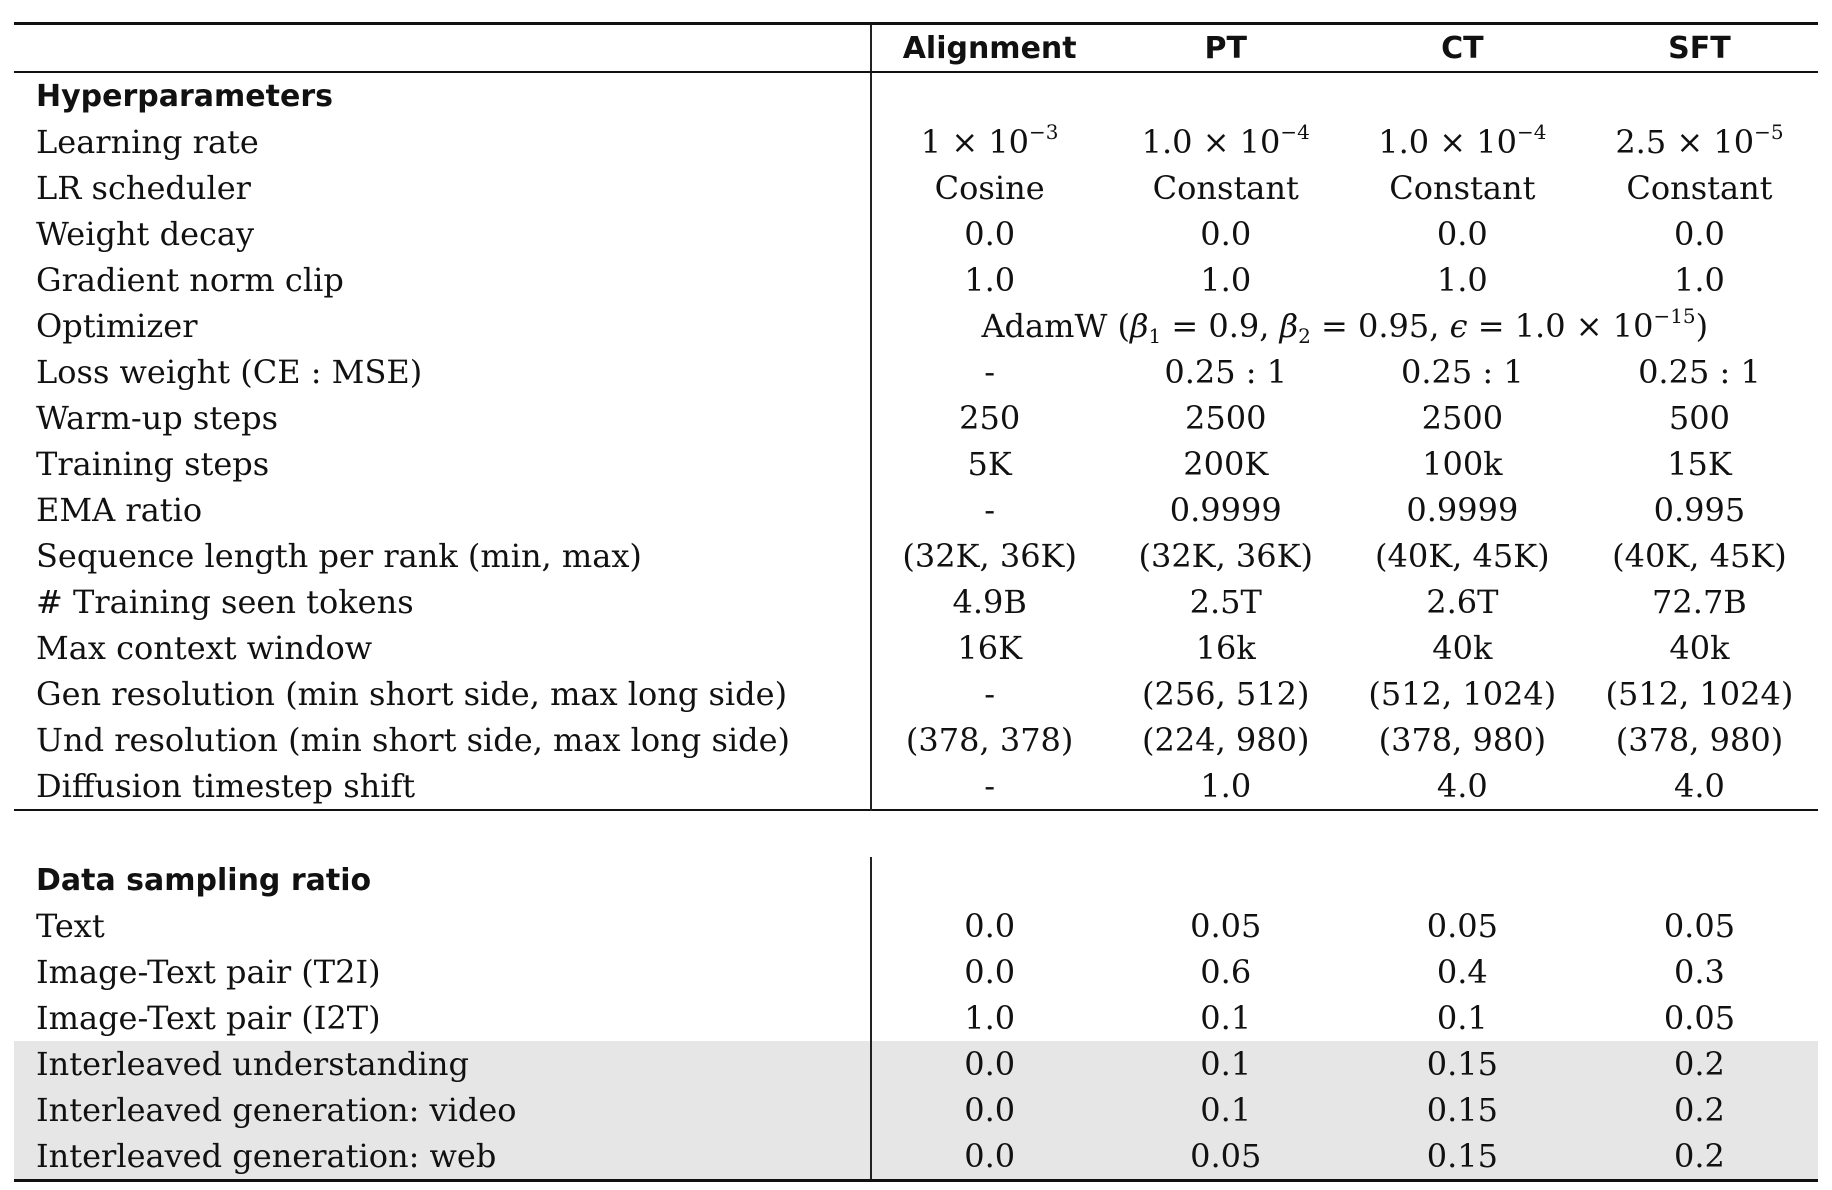  What do you see at coordinates (1462, 972) in the screenshot?
I see `table-cell: 0.4` at bounding box center [1462, 972].